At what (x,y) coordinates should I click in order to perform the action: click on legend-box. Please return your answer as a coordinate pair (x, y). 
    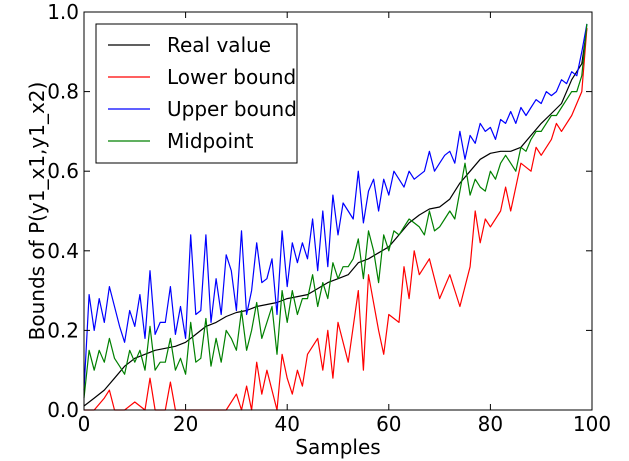
    Looking at the image, I should click on (196, 93).